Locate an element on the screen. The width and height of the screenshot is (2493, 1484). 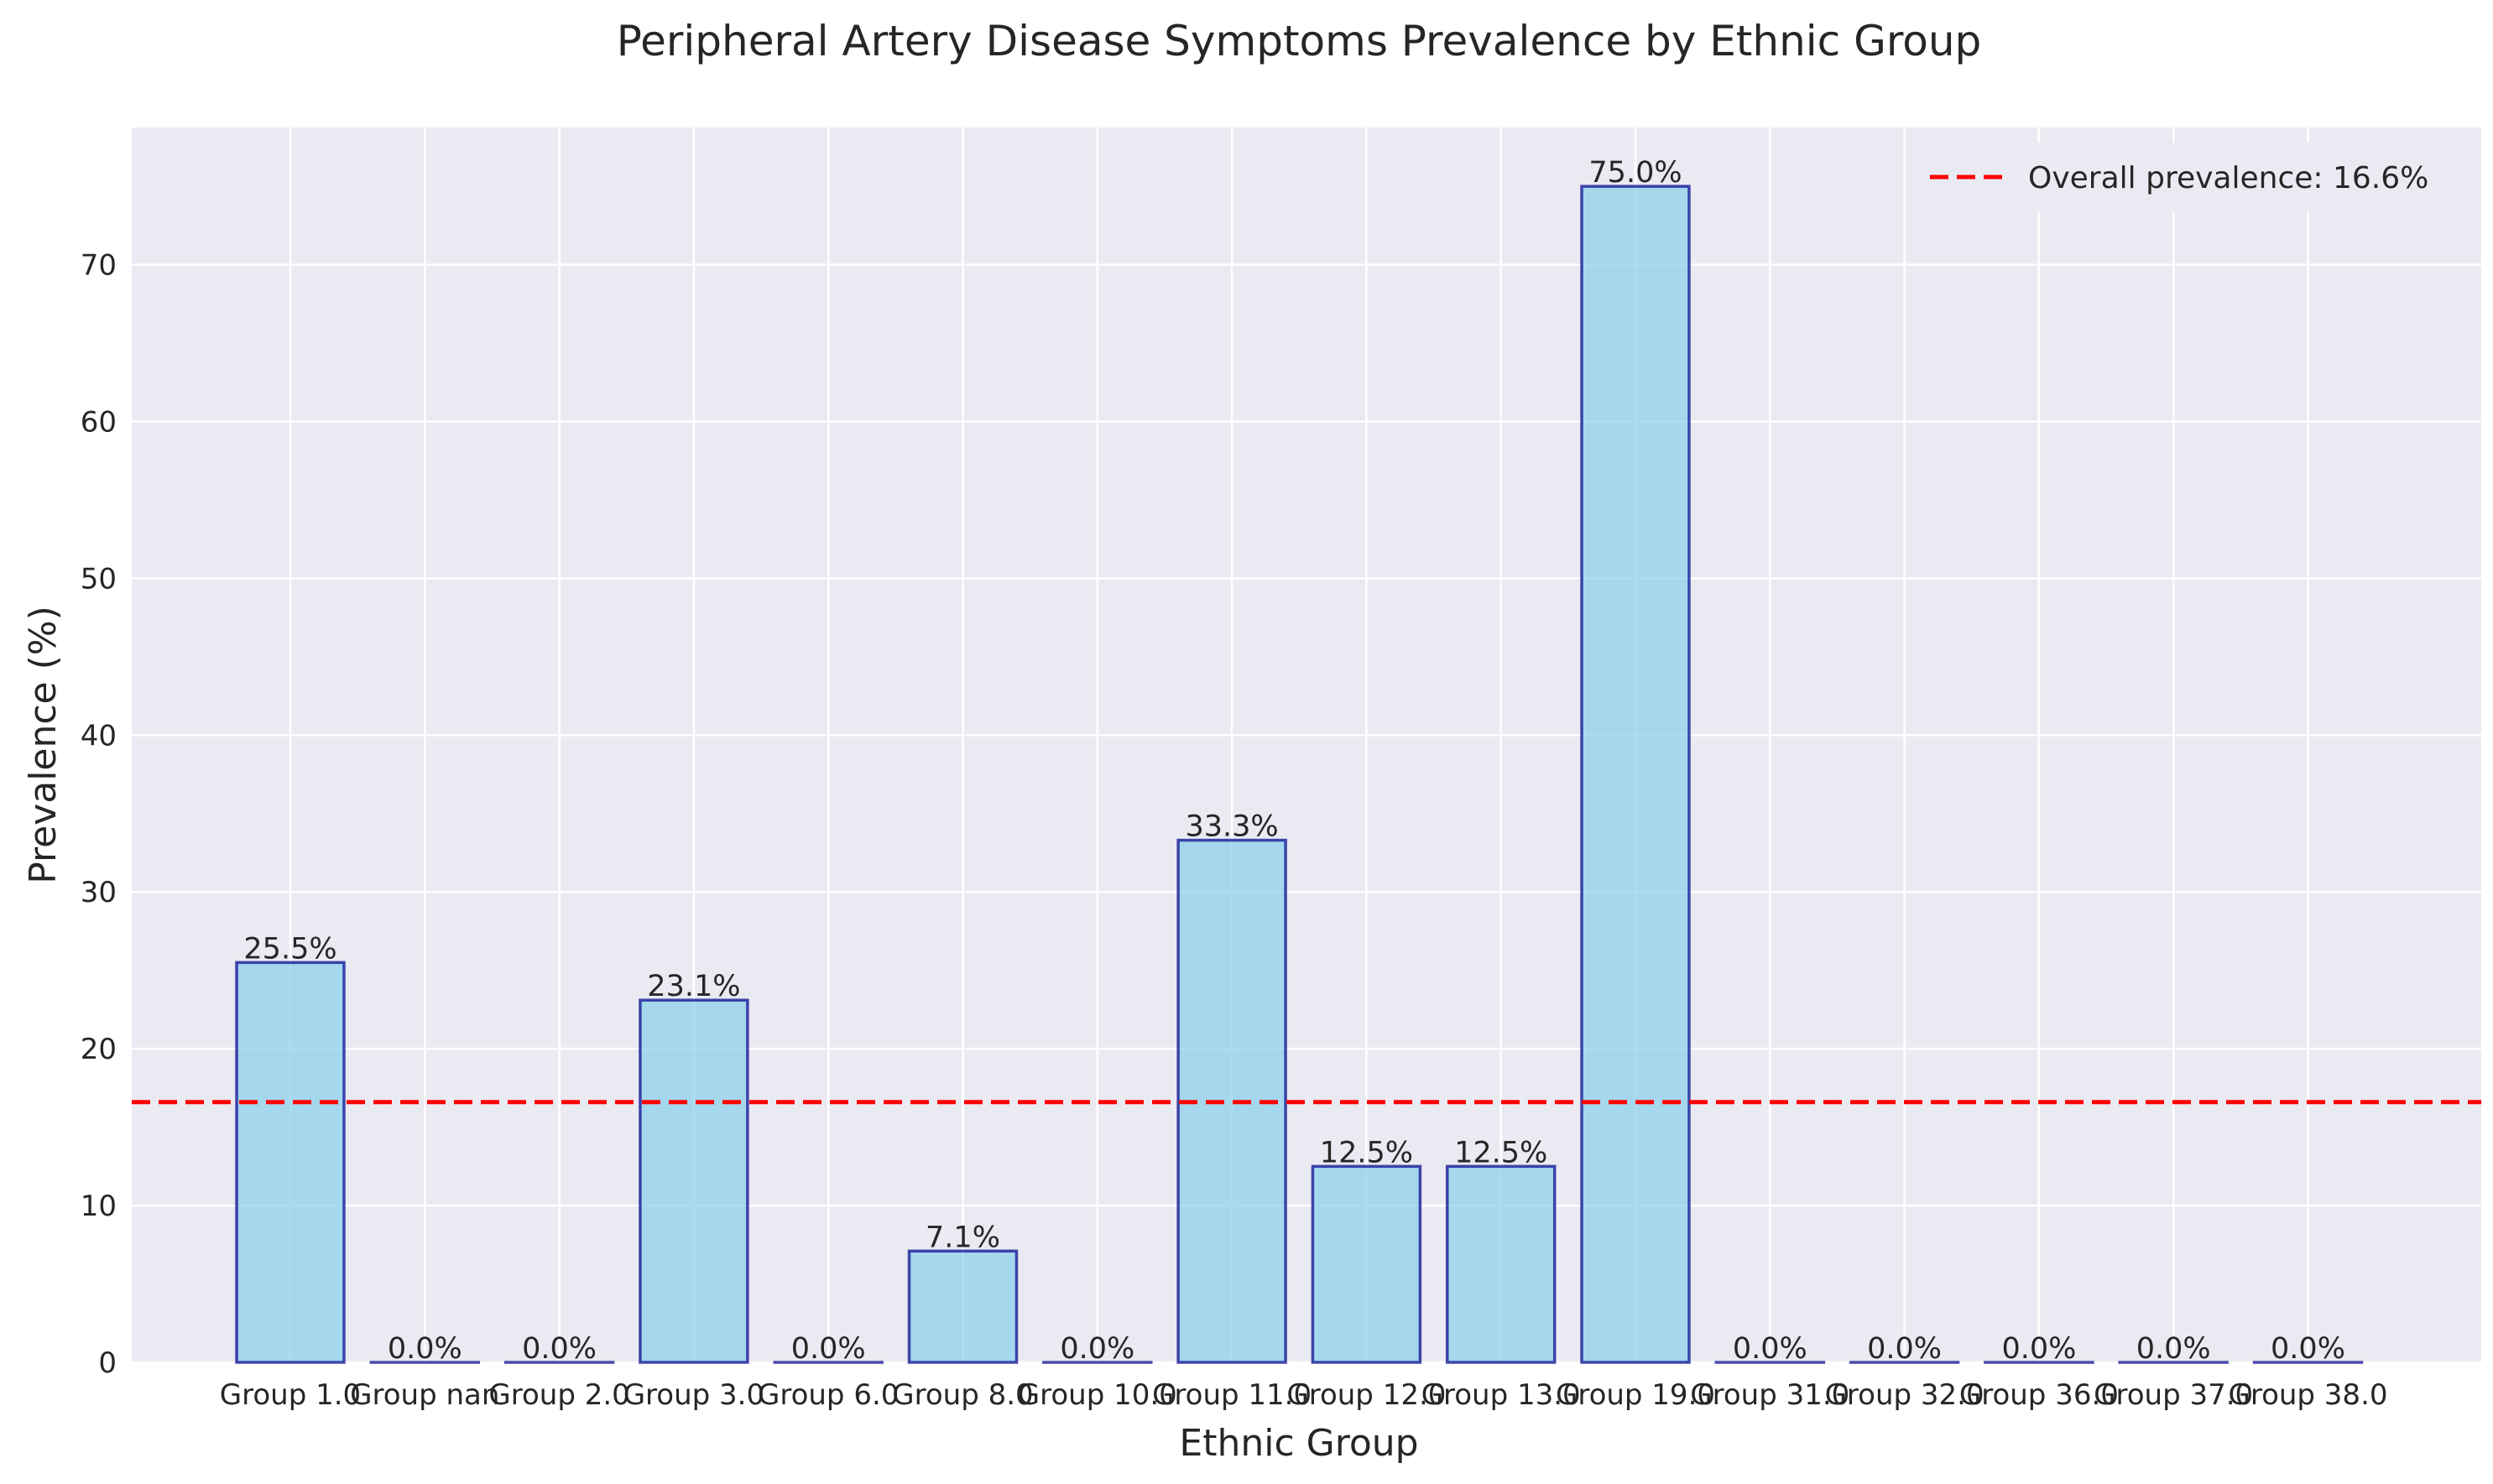
x-tick-label: Group 11.0 is located at coordinates (1232, 1395).